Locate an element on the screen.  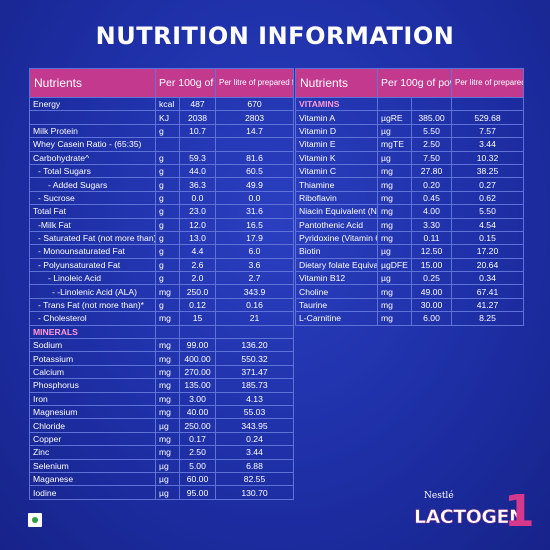
per-formula-value: 2803 is located at coordinates (254, 117).